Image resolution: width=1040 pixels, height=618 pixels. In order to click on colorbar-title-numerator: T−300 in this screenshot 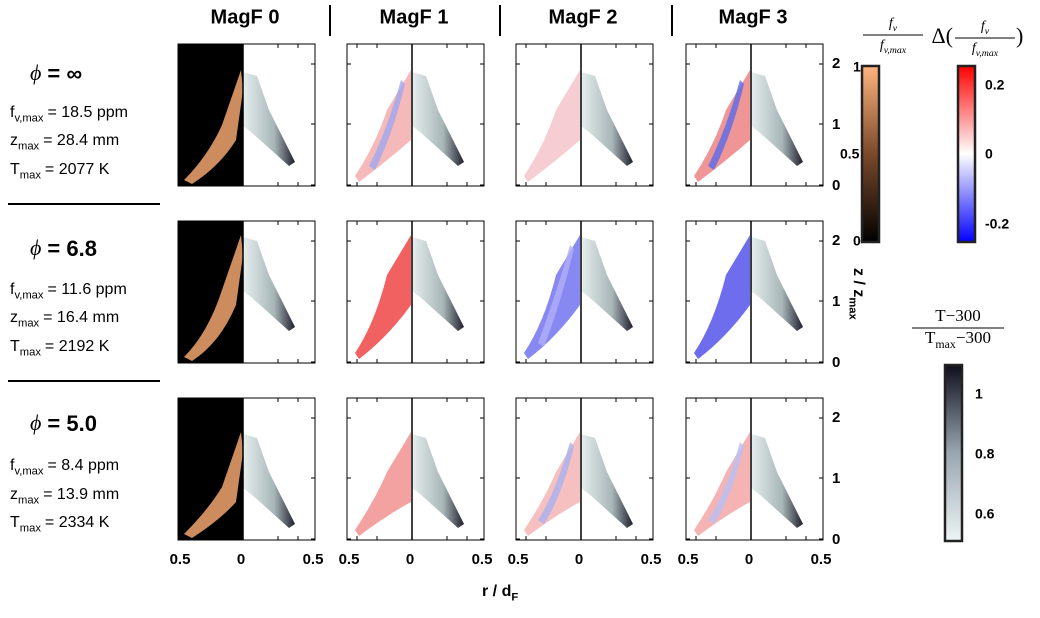, I will do `click(957, 315)`.